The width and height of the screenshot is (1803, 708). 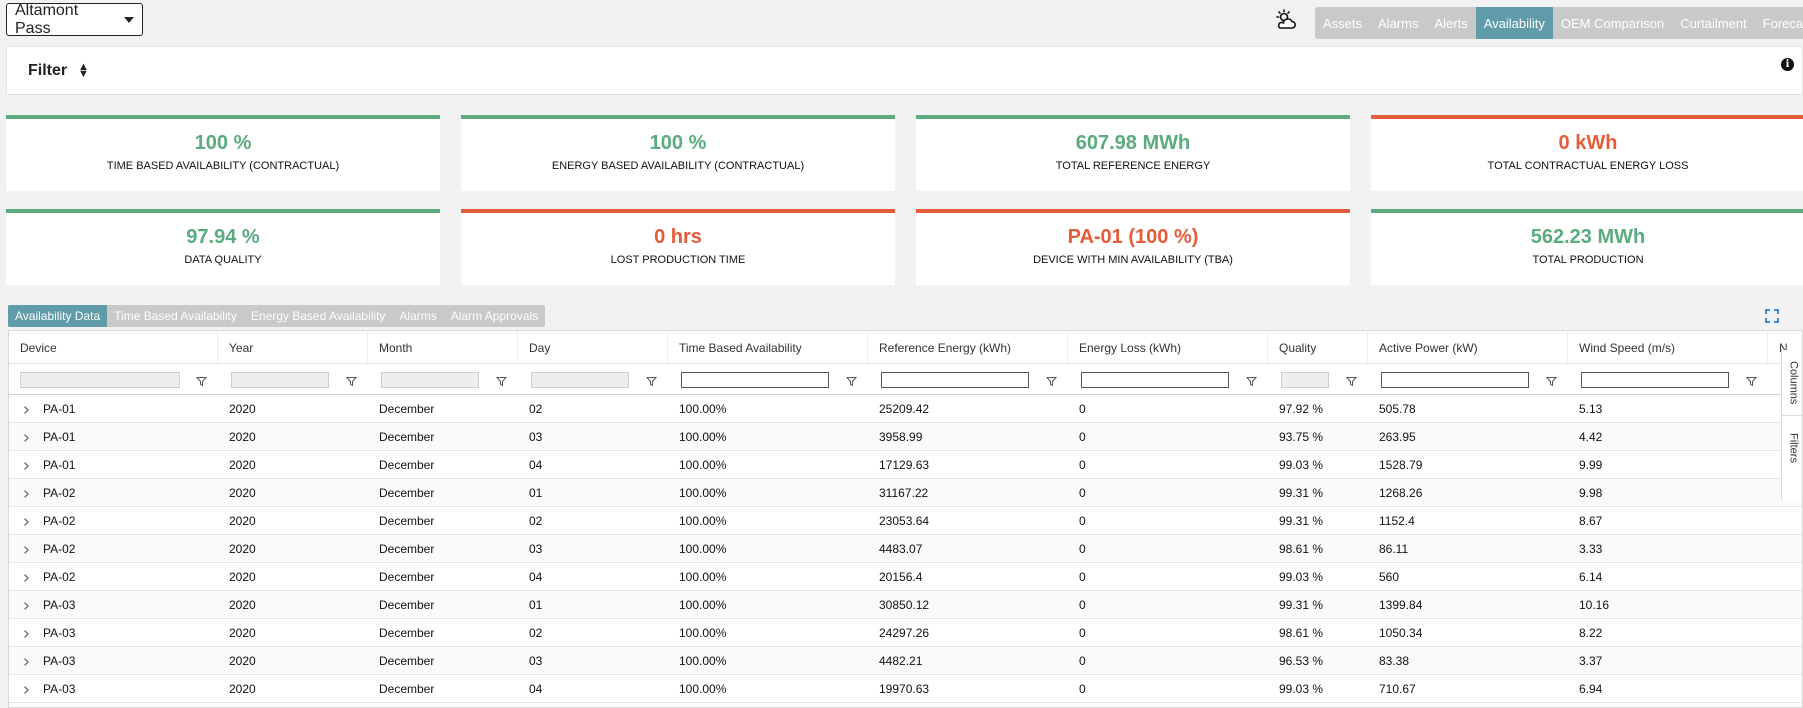 What do you see at coordinates (1301, 633) in the screenshot?
I see `cell-quality: 98.61 %` at bounding box center [1301, 633].